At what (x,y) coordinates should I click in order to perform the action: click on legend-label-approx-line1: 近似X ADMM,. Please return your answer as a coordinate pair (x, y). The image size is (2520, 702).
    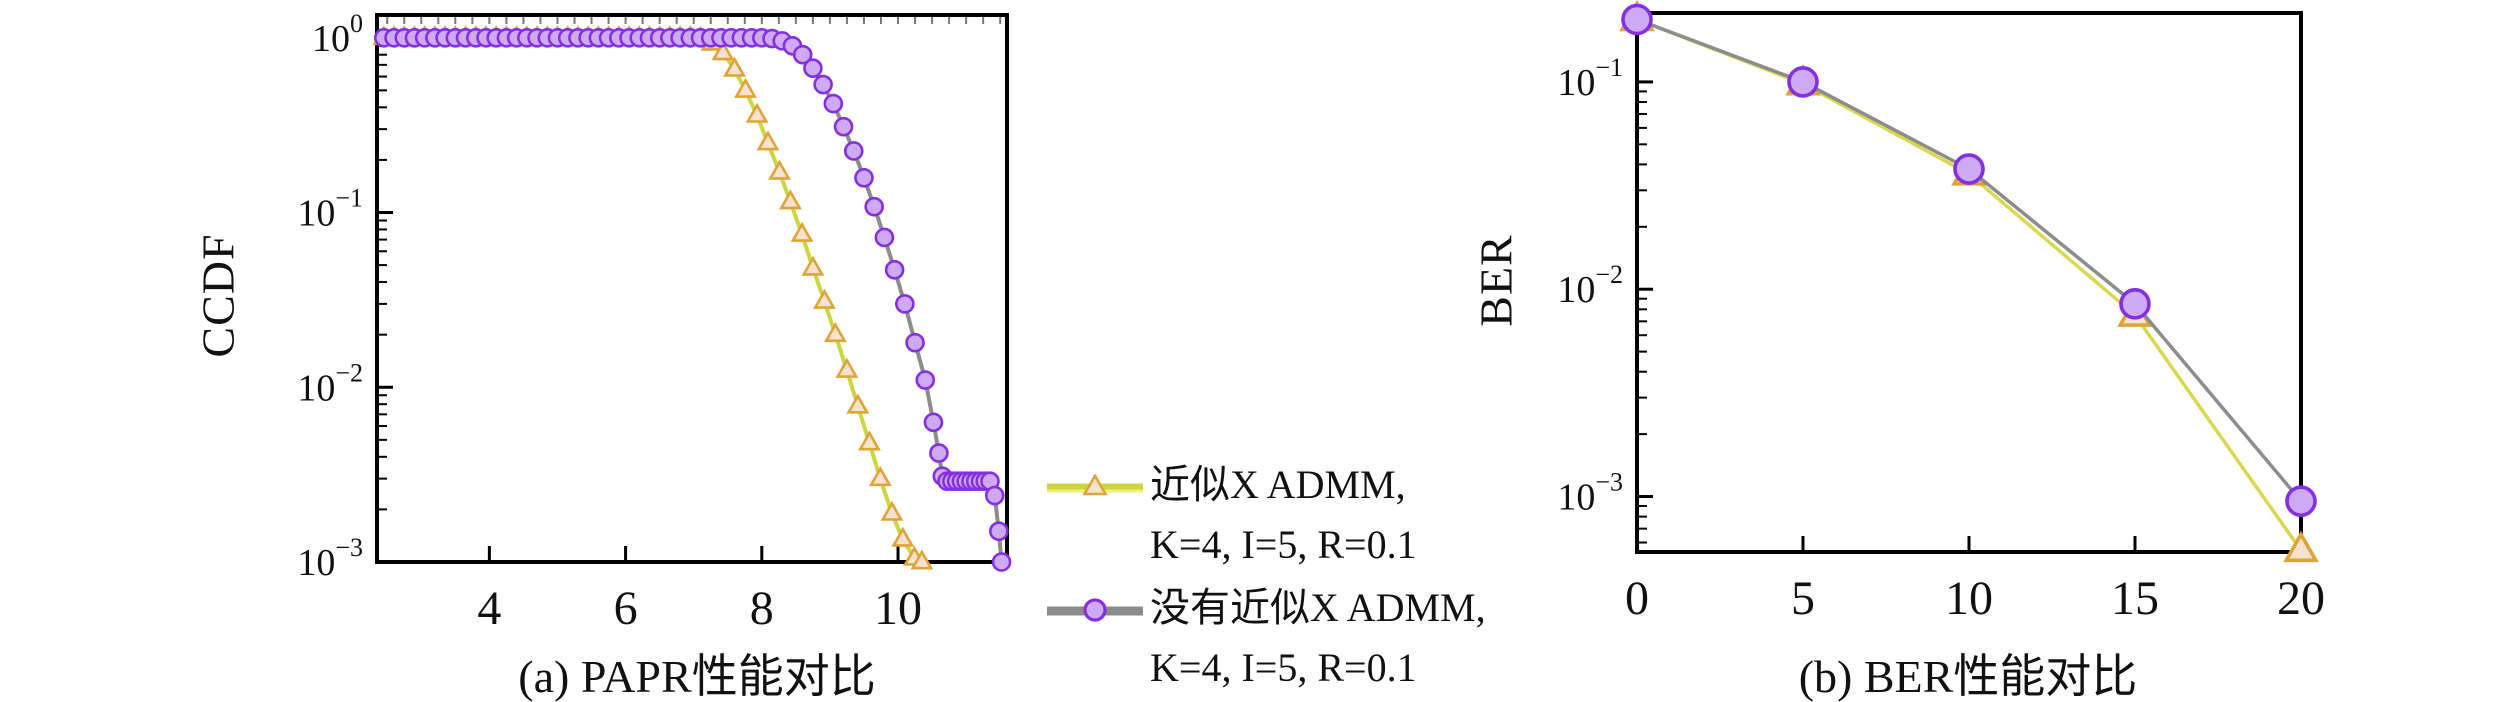
    Looking at the image, I should click on (1278, 484).